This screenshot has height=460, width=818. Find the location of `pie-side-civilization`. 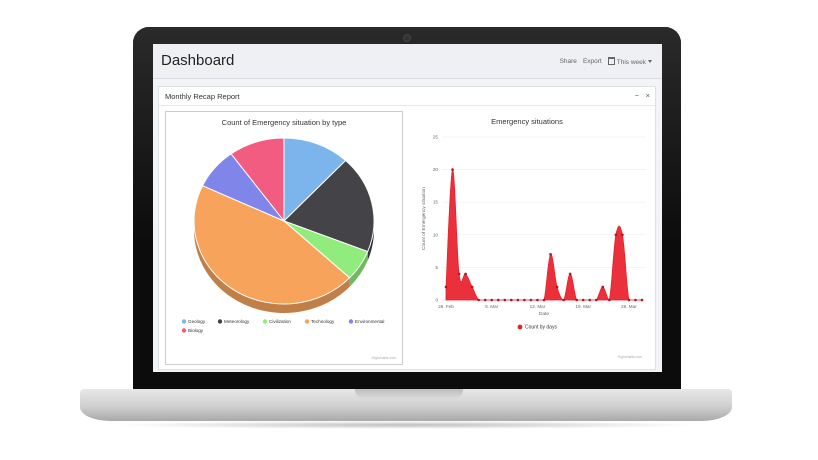

pie-side-civilization is located at coordinates (358, 269).